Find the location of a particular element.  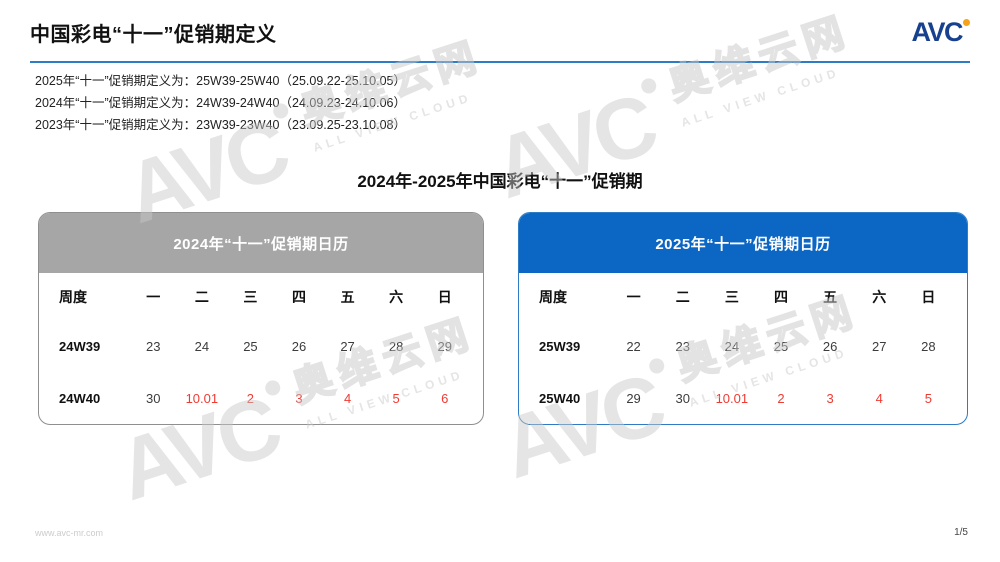

header-divider is located at coordinates (500, 62).